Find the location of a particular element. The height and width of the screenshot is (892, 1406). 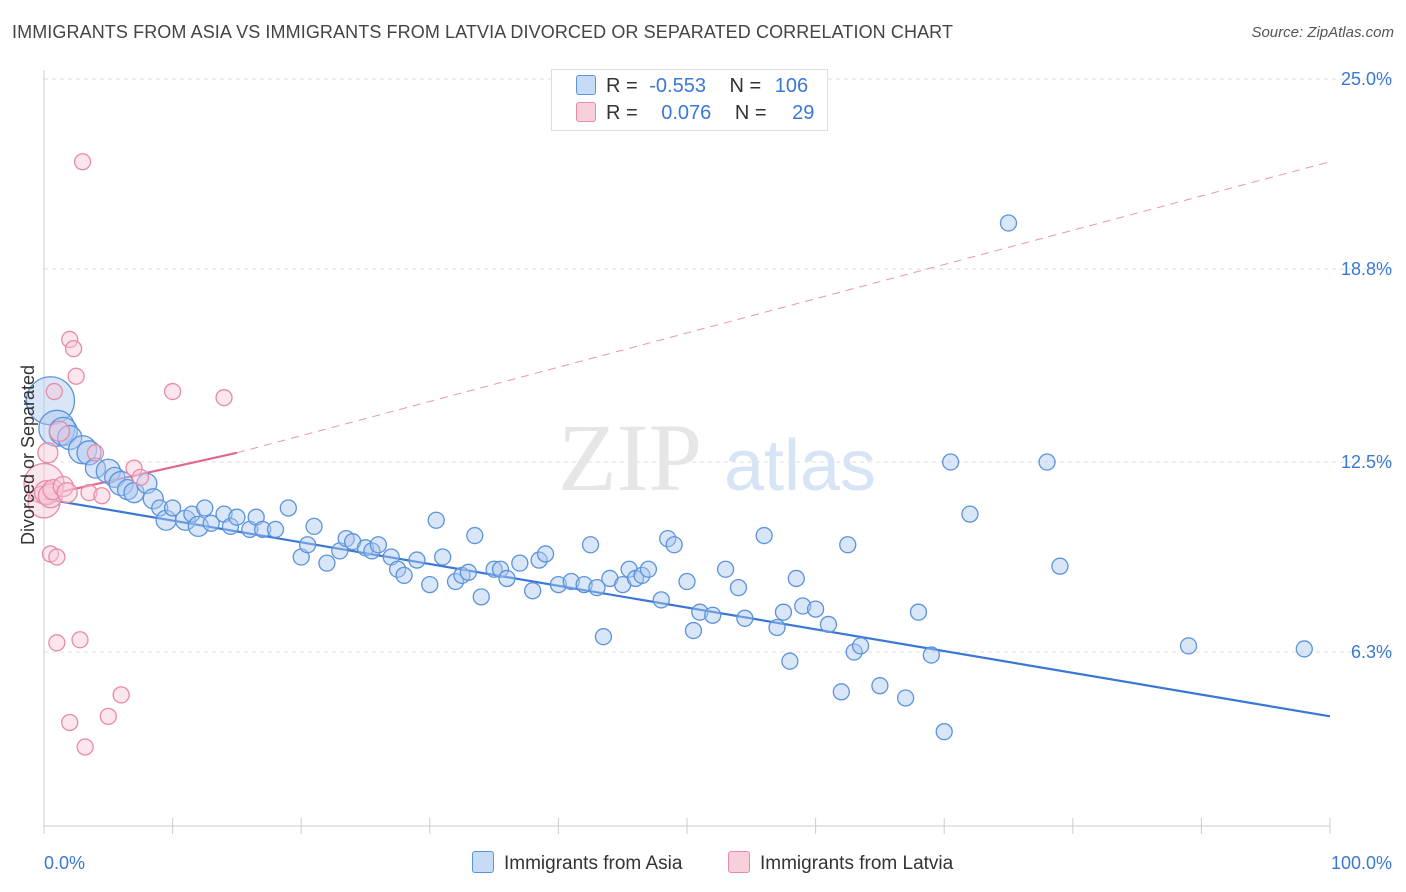

x-tick-label: 0.0% is located at coordinates (64, 863).